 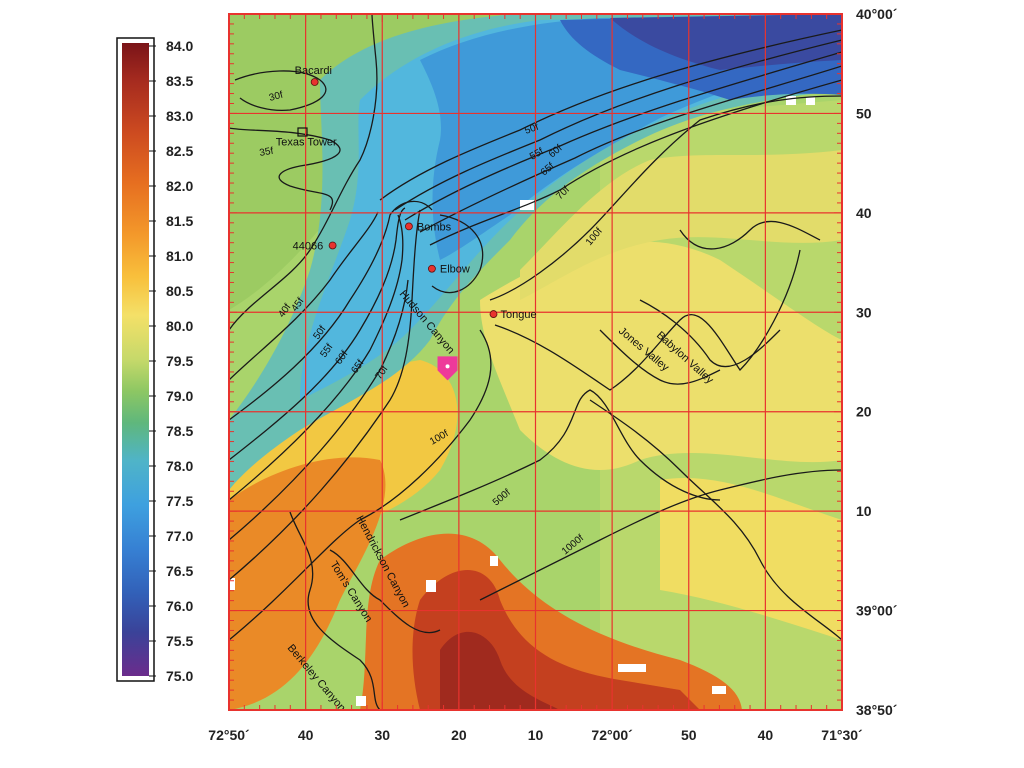 I want to click on marker-center-dot, so click(x=447, y=366).